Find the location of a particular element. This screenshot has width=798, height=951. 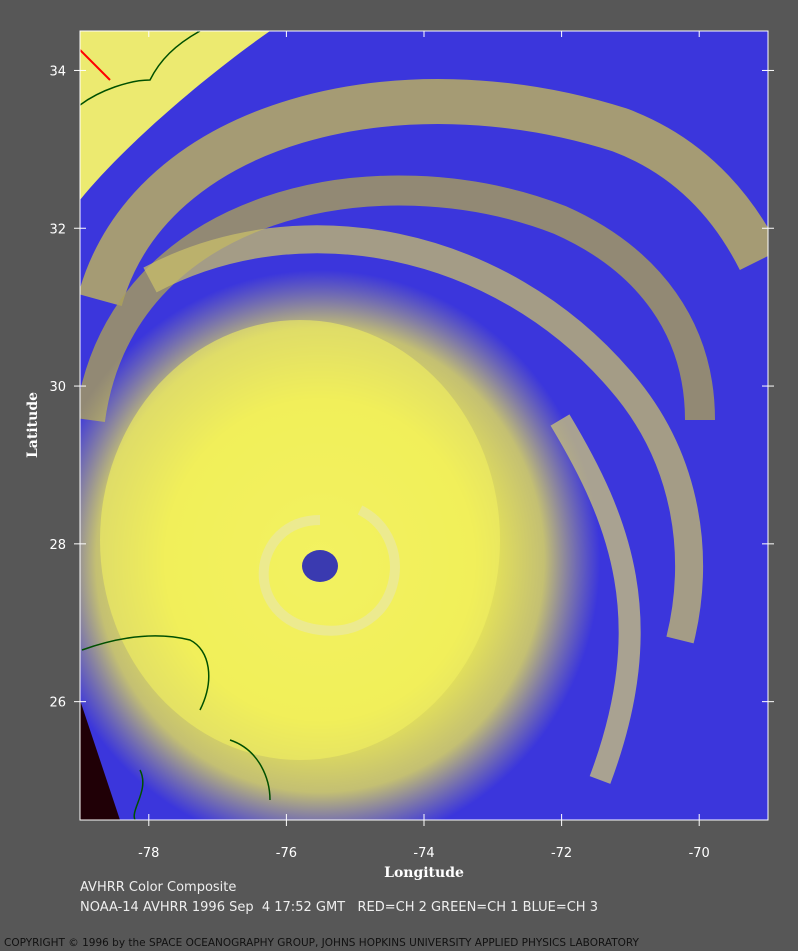

caption-line: AVHRR Color Composite is located at coordinates (158, 887).